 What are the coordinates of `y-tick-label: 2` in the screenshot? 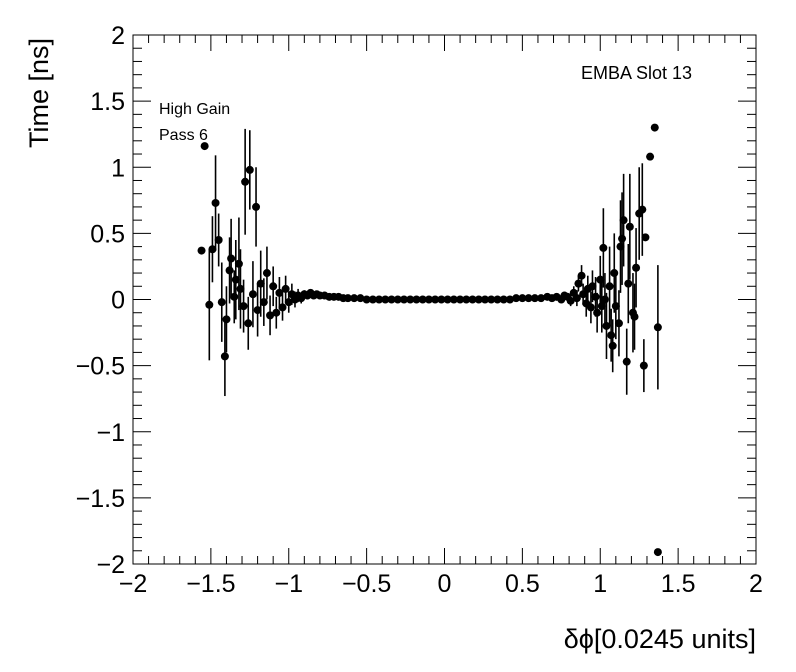 It's located at (118, 36).